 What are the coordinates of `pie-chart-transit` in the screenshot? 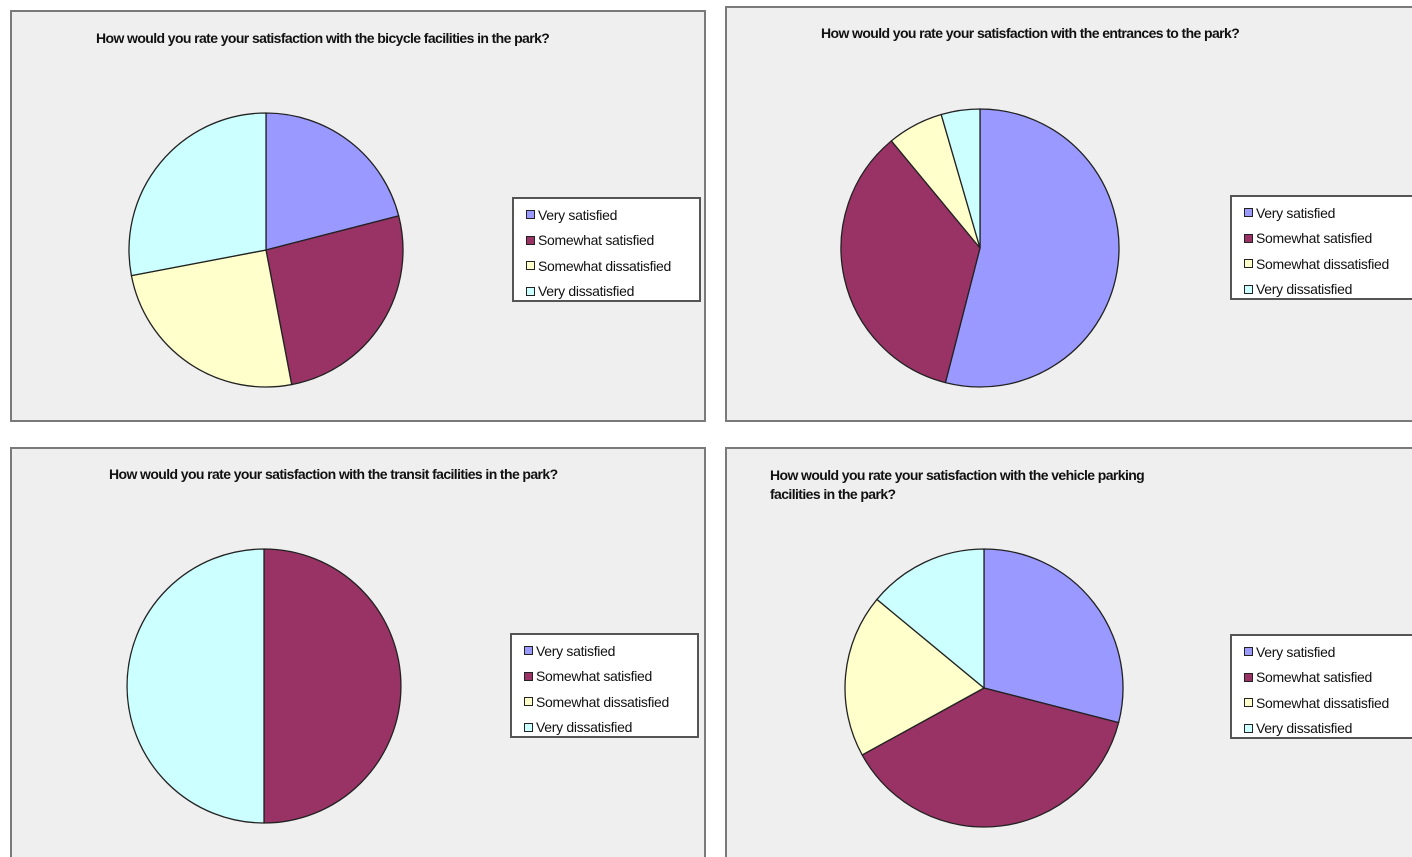 It's located at (264, 686).